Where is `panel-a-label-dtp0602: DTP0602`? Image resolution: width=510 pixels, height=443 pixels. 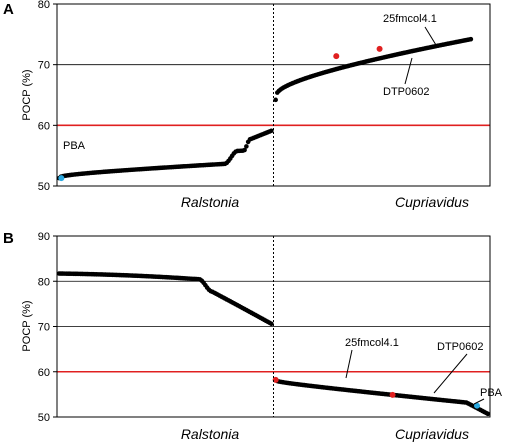
panel-a-label-dtp0602: DTP0602 is located at coordinates (406, 92).